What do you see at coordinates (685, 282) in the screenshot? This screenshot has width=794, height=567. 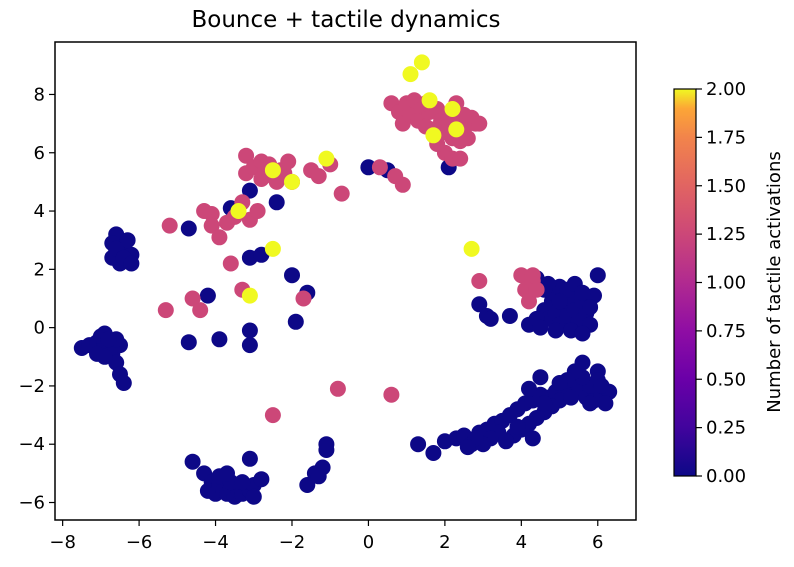 I see `colorbar` at bounding box center [685, 282].